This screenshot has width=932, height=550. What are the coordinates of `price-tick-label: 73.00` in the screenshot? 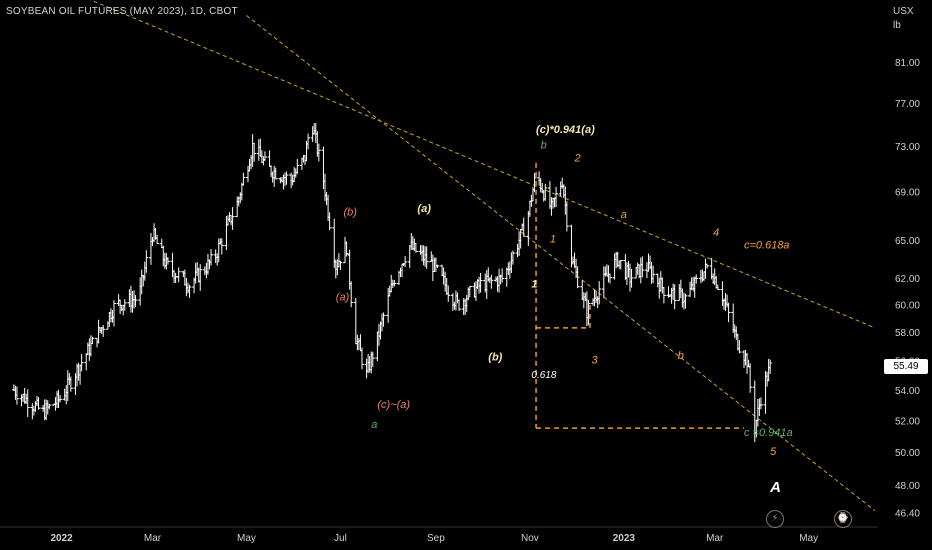 It's located at (907, 147).